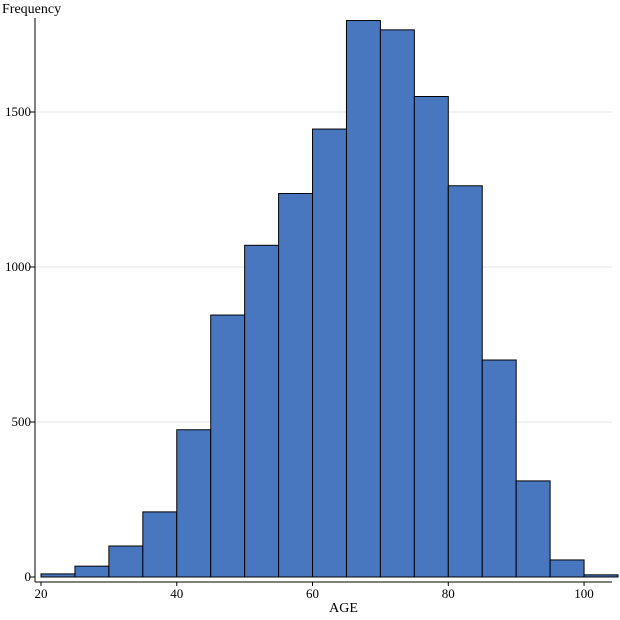 The height and width of the screenshot is (620, 620). Describe the element at coordinates (448, 593) in the screenshot. I see `x-tick-label-80: 80` at that location.